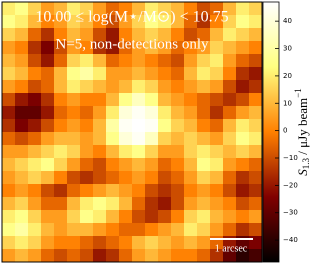  I want to click on colorbar-axis: −40 −30 −20 −10 0 10 20 30 40, so click(286, 130).